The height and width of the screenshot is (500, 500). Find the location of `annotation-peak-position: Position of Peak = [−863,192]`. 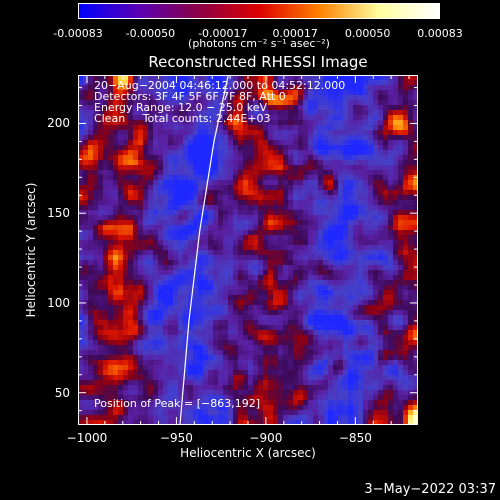

annotation-peak-position: Position of Peak = [−863,192] is located at coordinates (177, 403).